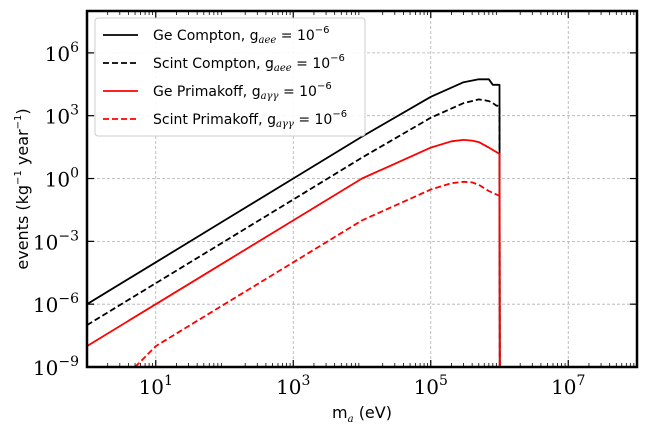 The image size is (648, 432). I want to click on y-axis-label: events (kg−1 year−1), so click(22, 188).